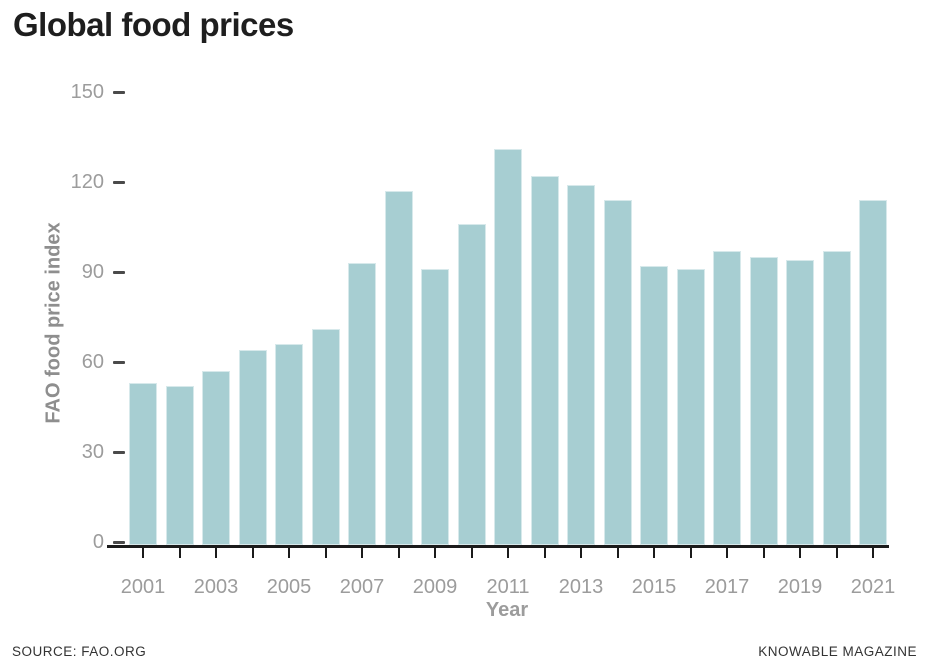 The width and height of the screenshot is (930, 672). What do you see at coordinates (508, 347) in the screenshot?
I see `bar-2011` at bounding box center [508, 347].